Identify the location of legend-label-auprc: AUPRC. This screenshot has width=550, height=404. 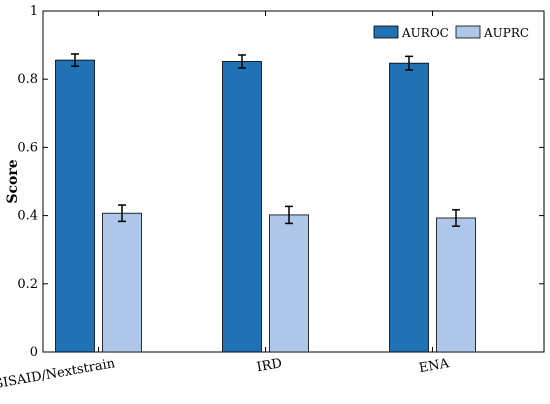
(506, 33).